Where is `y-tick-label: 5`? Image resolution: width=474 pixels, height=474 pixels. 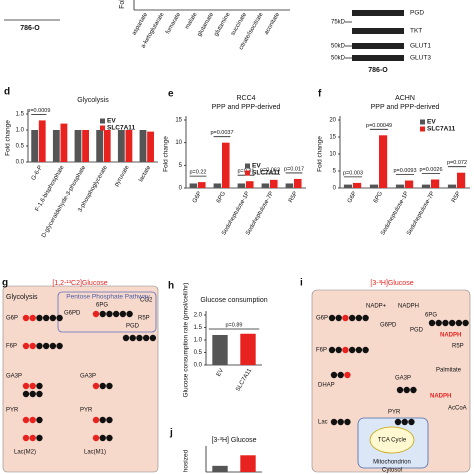 y-tick-label: 5 is located at coordinates (181, 166).